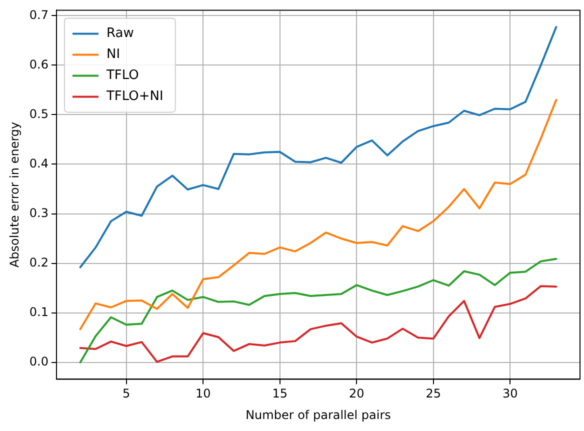 The height and width of the screenshot is (431, 584). I want to click on x-tick-label: 25, so click(434, 393).